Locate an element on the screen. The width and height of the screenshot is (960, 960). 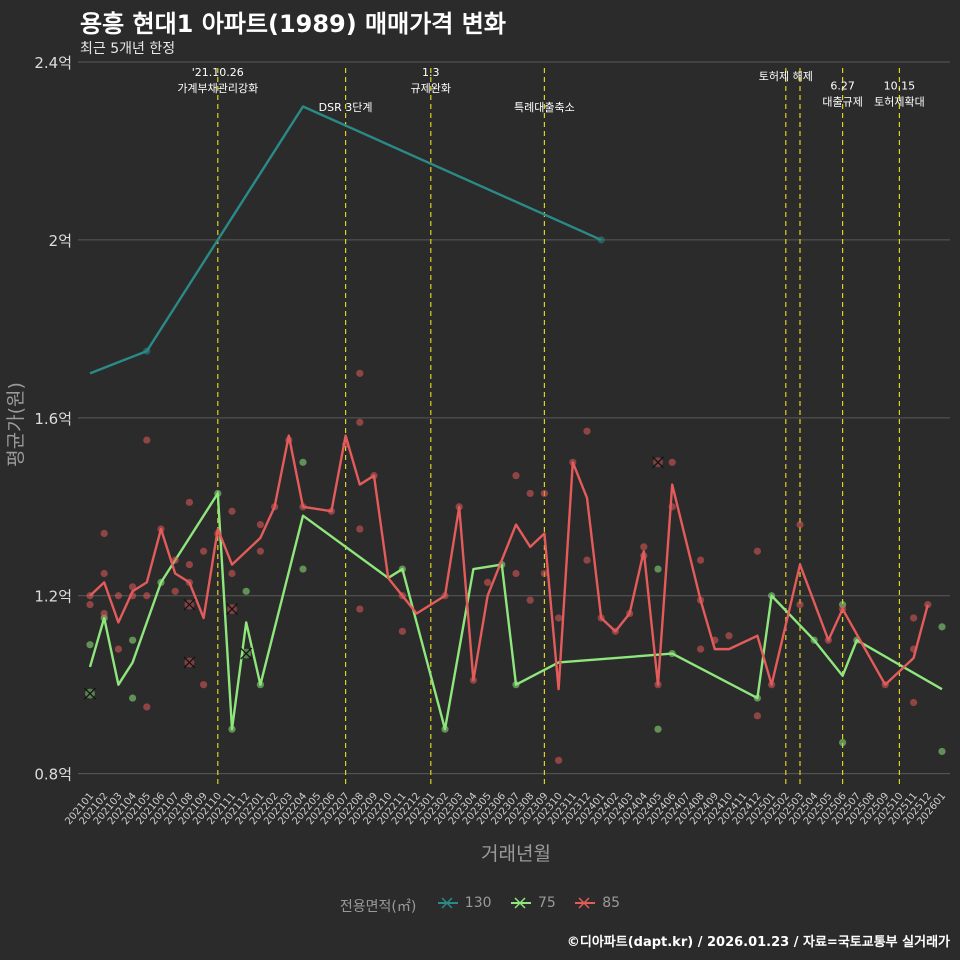
legend-item-85: 85 is located at coordinates (597, 903).